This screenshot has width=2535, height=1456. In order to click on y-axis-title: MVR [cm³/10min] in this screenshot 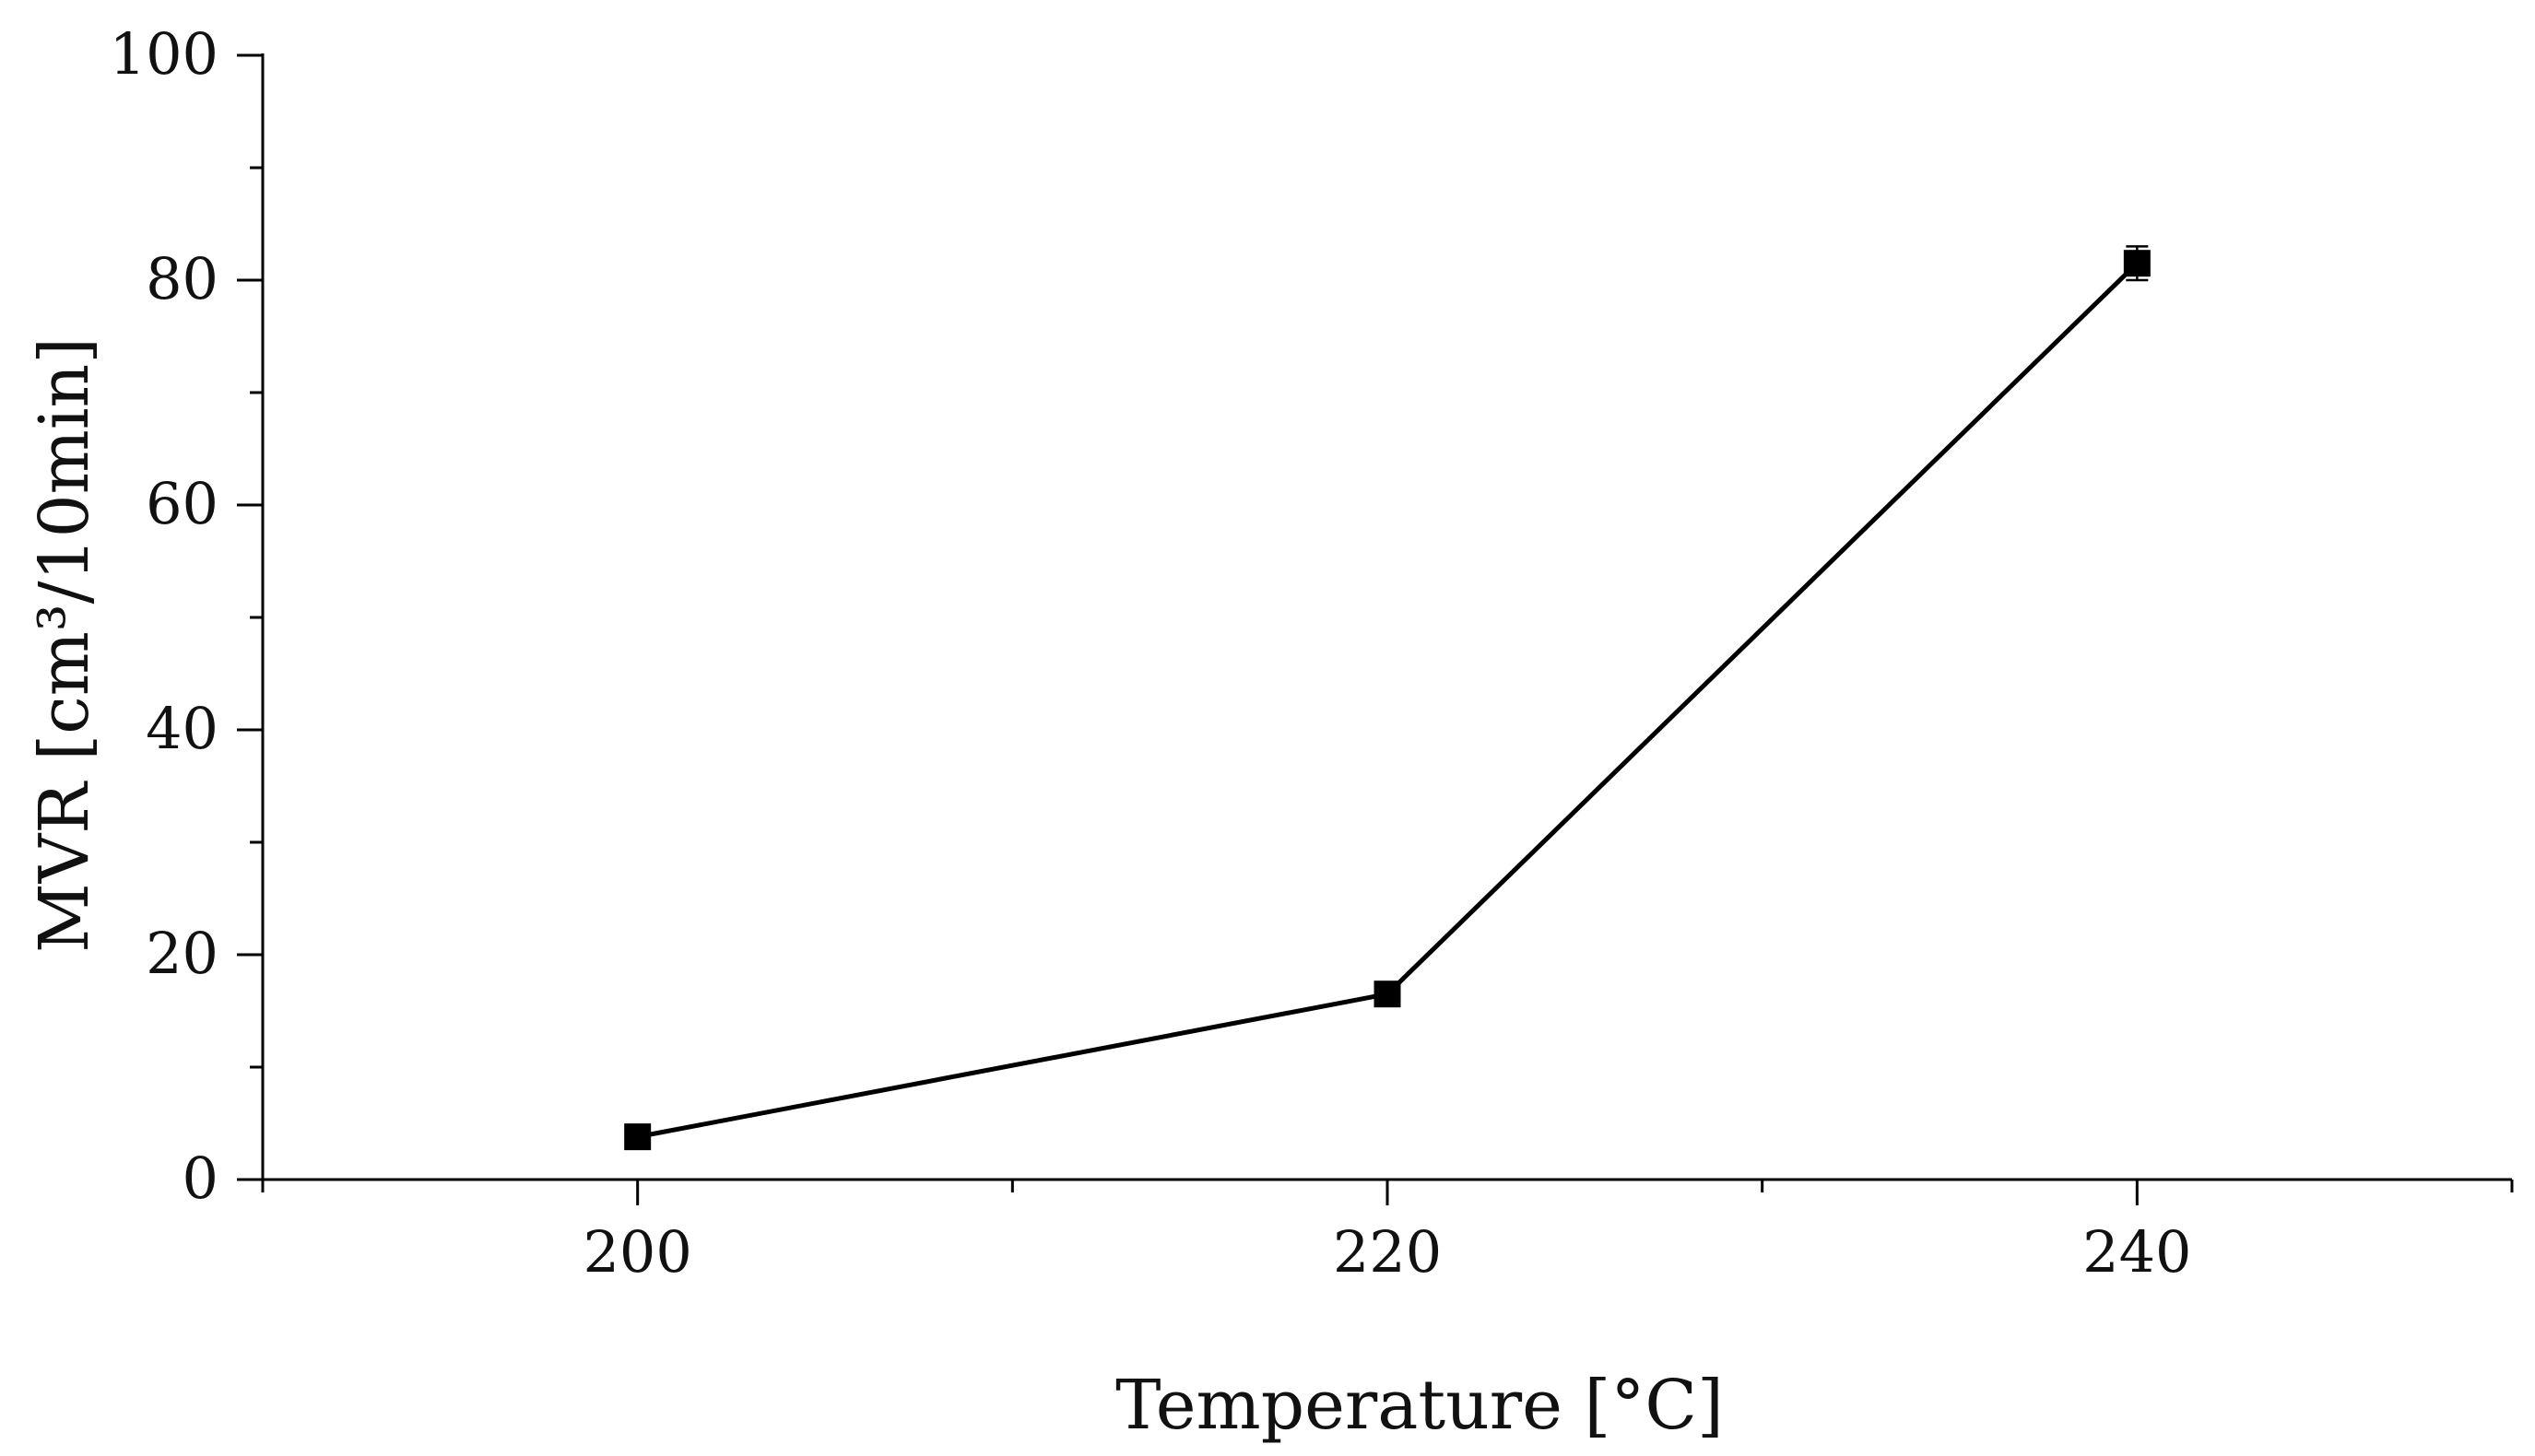, I will do `click(64, 645)`.